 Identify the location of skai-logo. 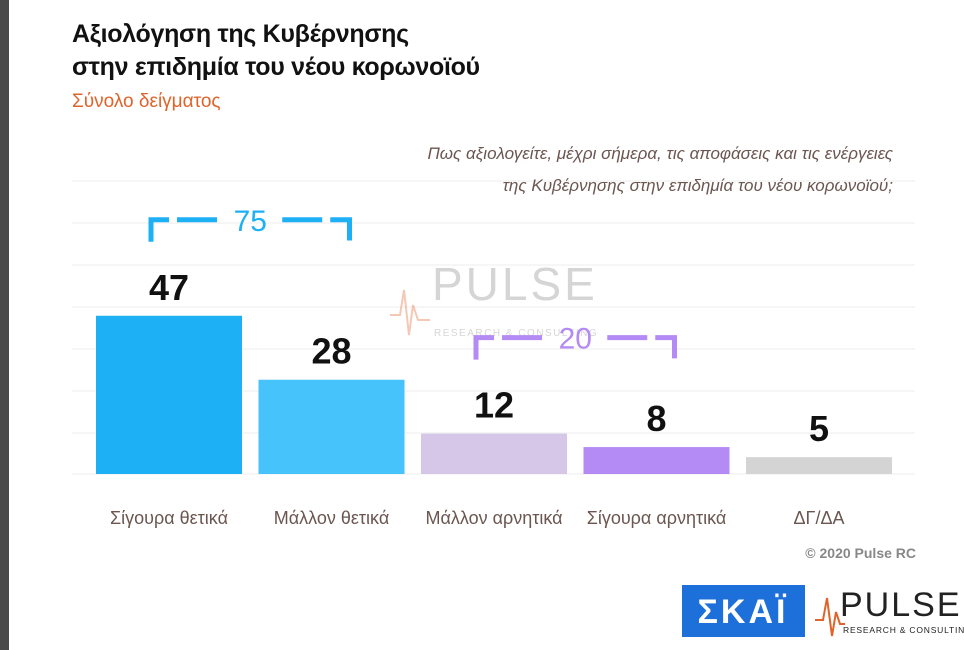
(743, 611).